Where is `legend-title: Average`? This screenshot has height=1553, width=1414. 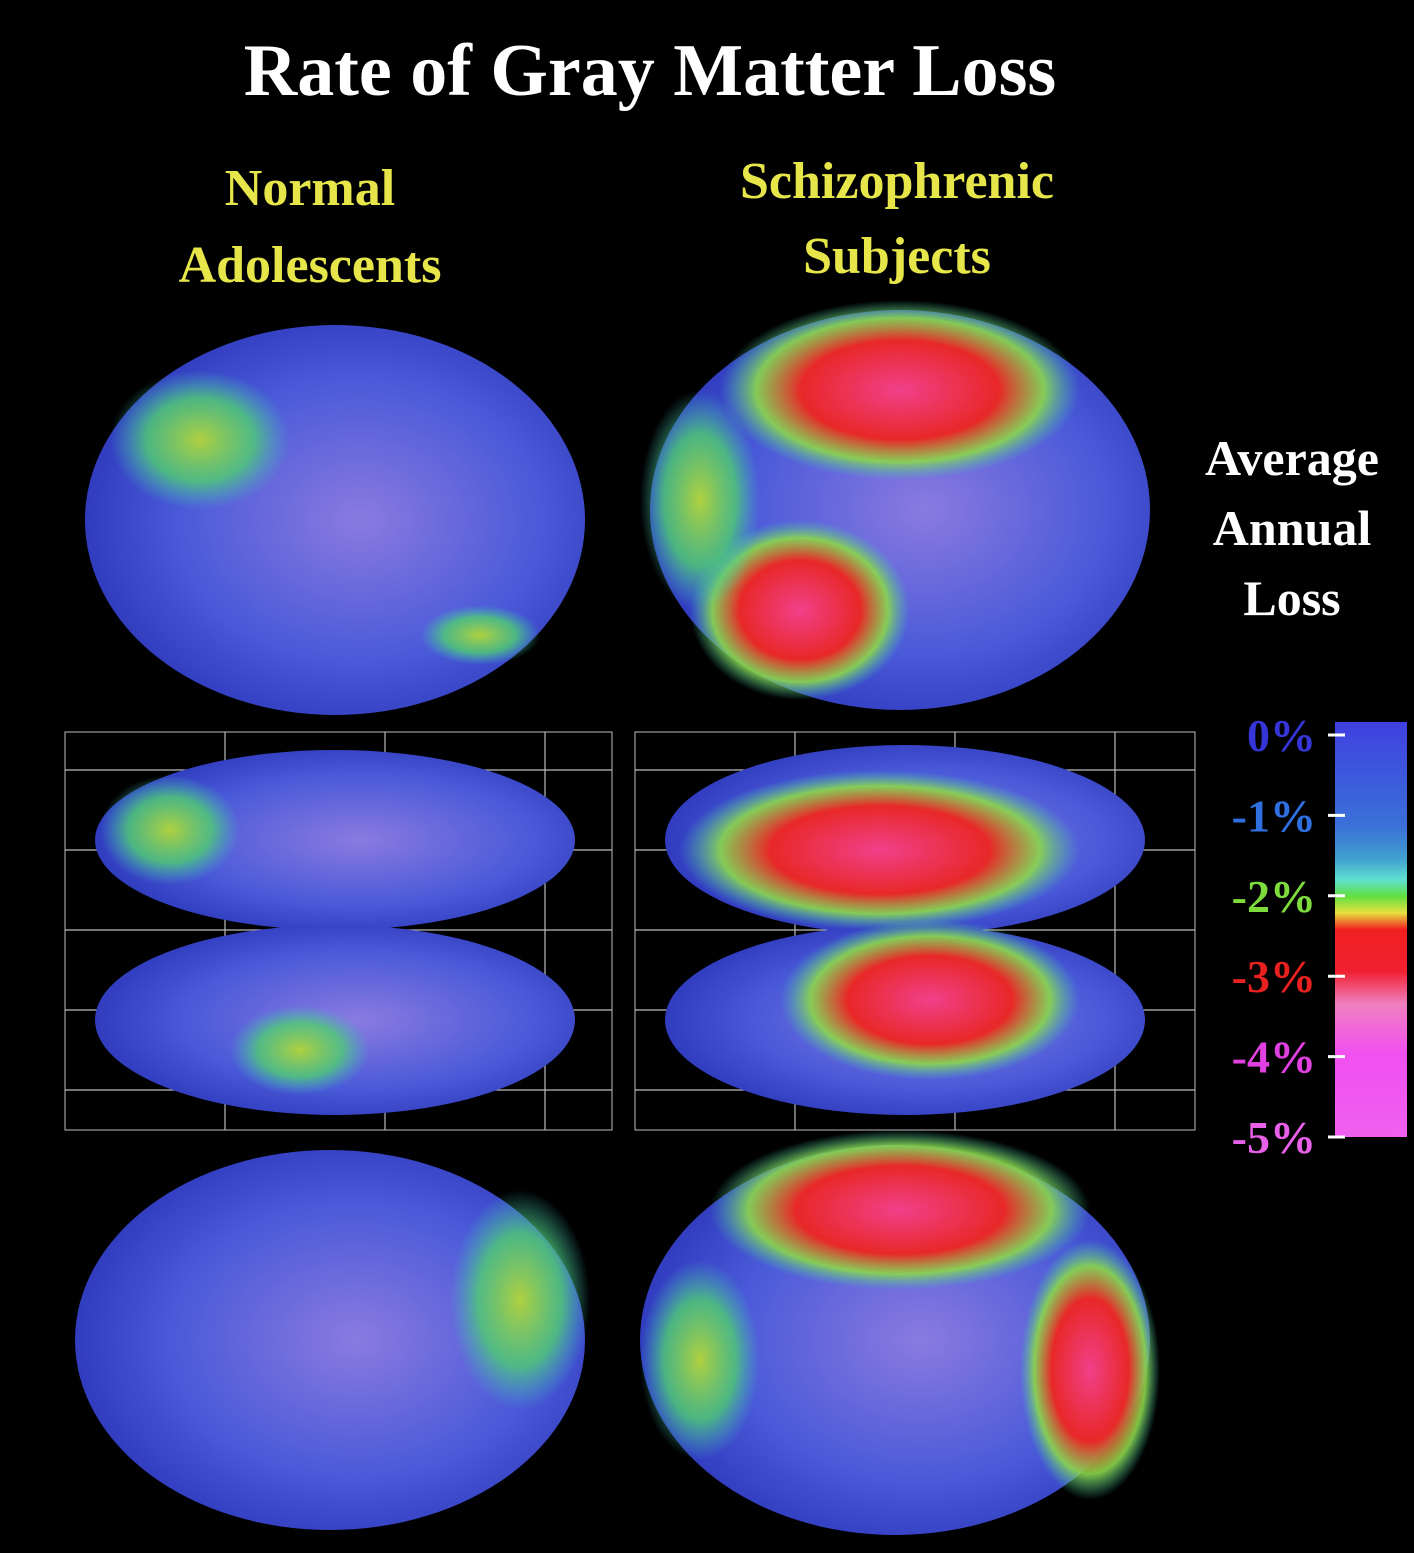 legend-title: Average is located at coordinates (1292, 458).